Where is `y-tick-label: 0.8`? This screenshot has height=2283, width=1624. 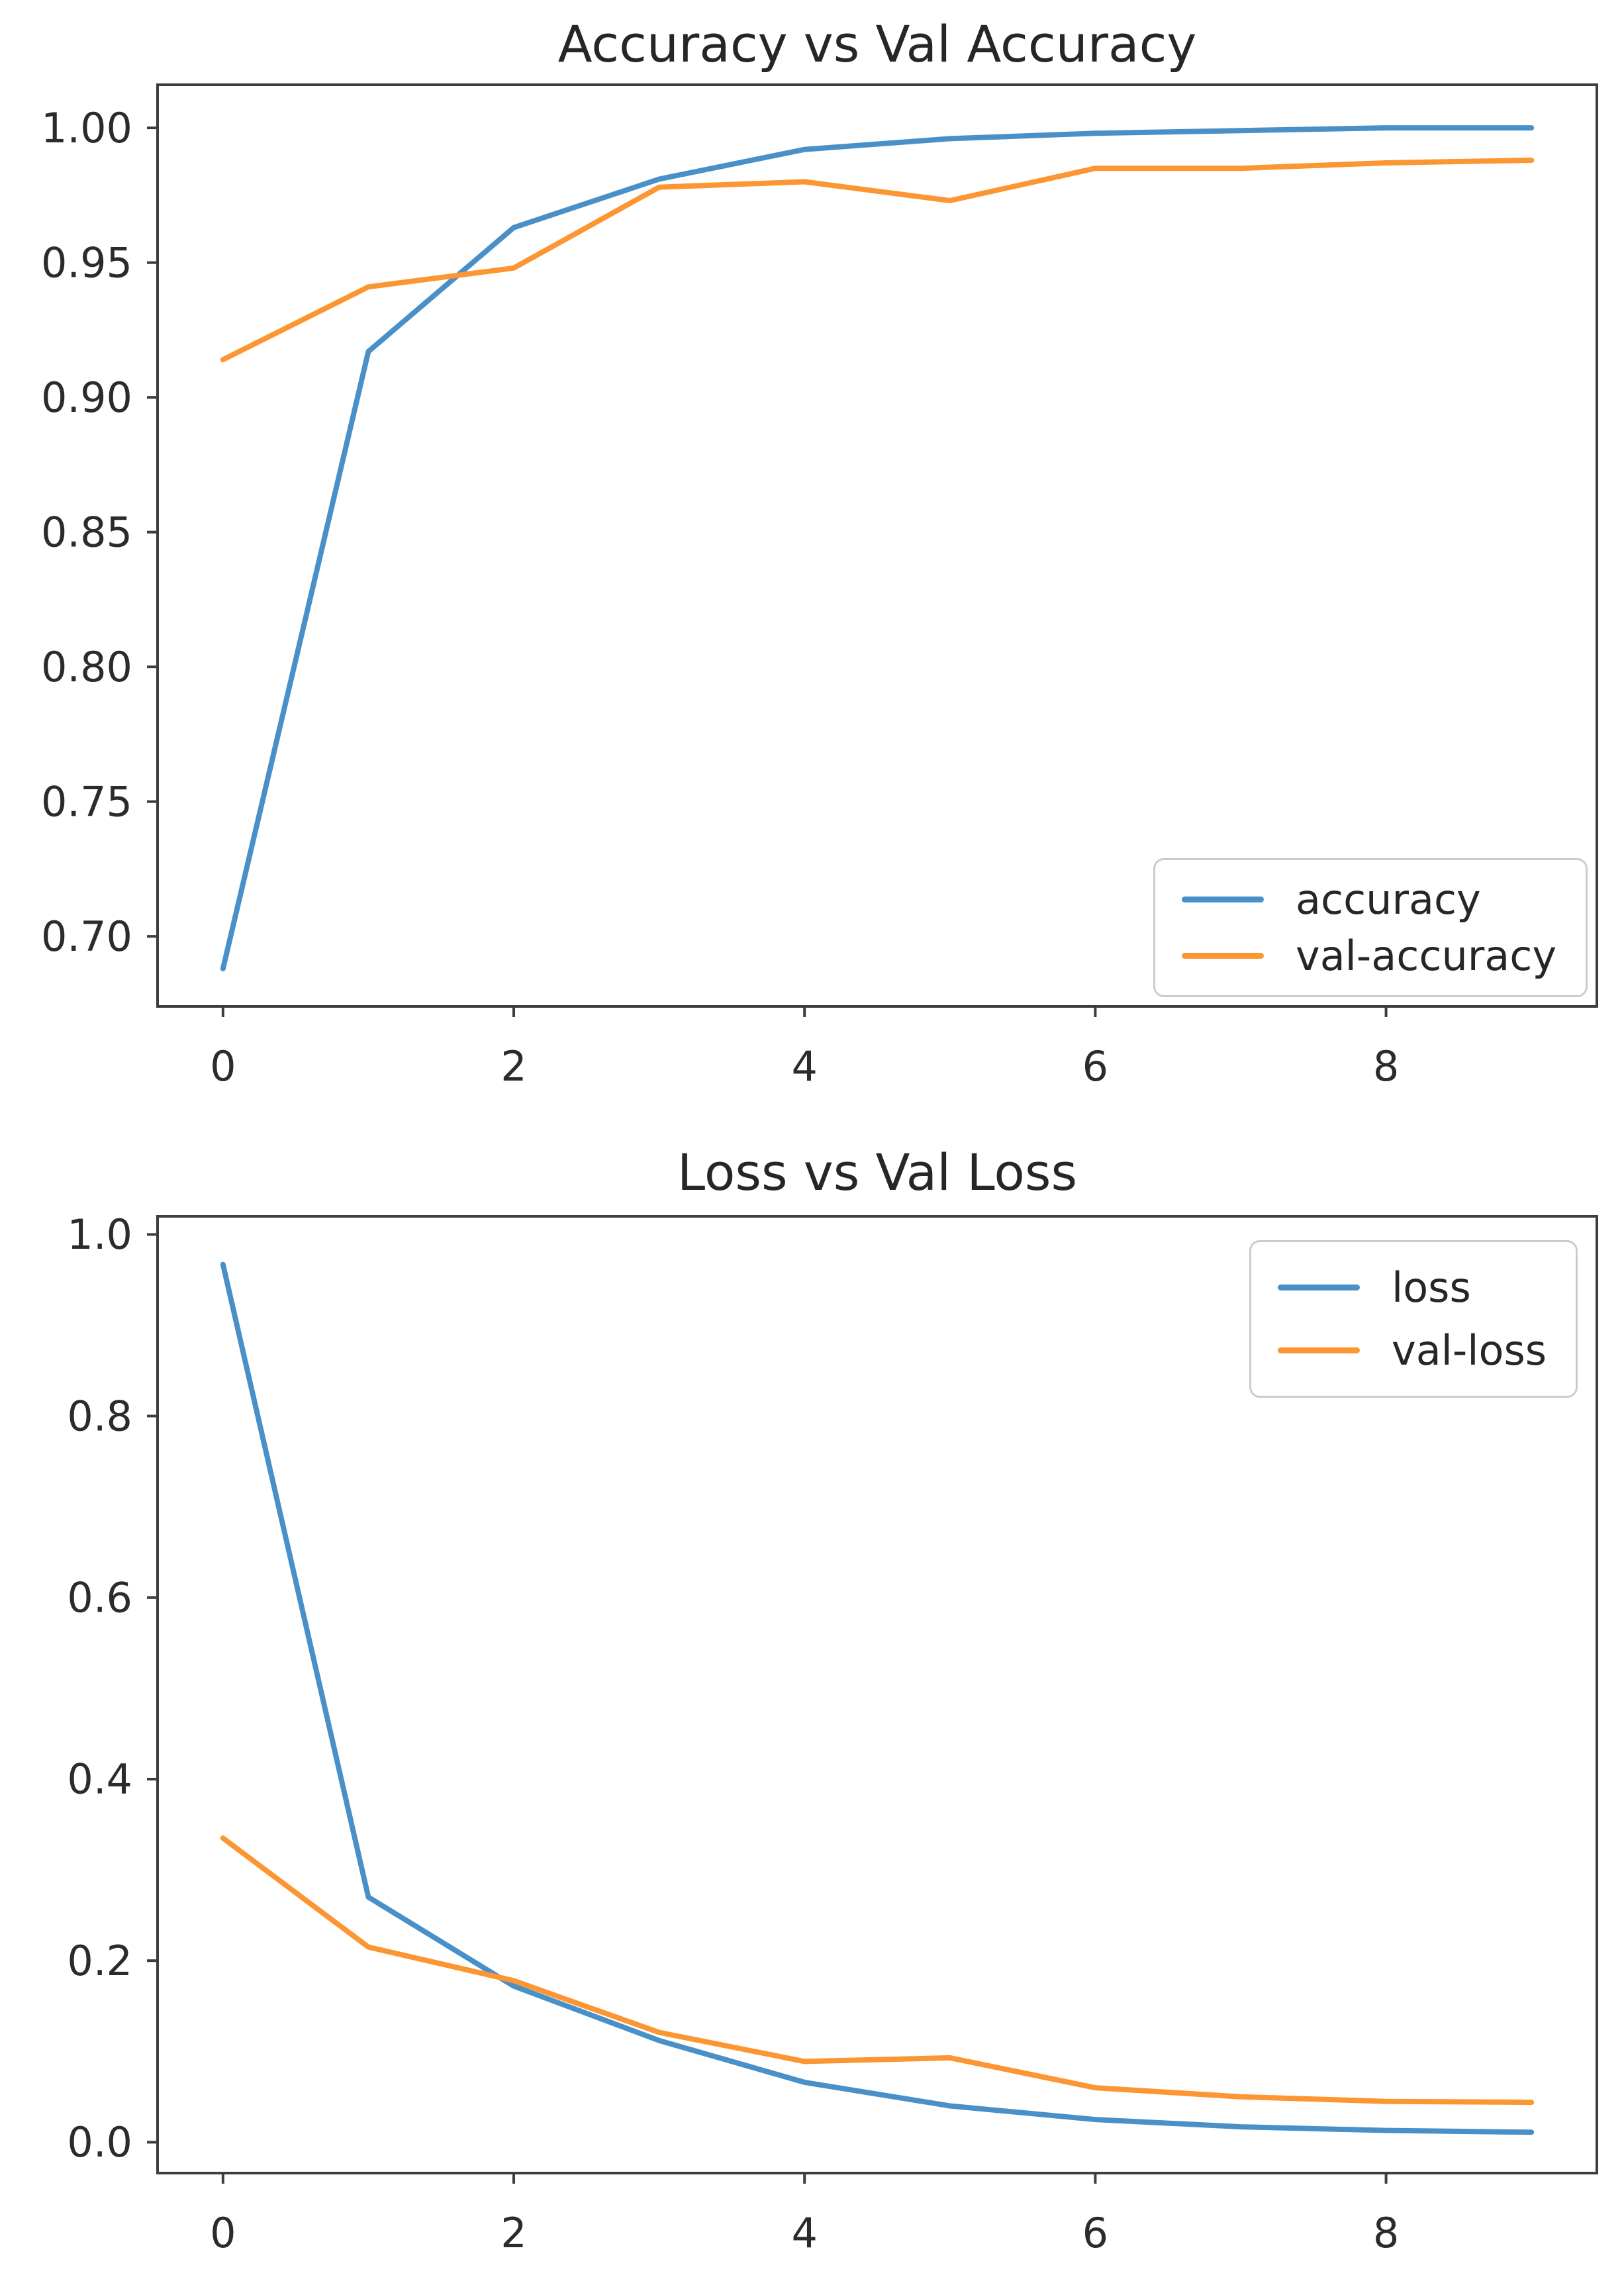 y-tick-label: 0.8 is located at coordinates (99, 1416).